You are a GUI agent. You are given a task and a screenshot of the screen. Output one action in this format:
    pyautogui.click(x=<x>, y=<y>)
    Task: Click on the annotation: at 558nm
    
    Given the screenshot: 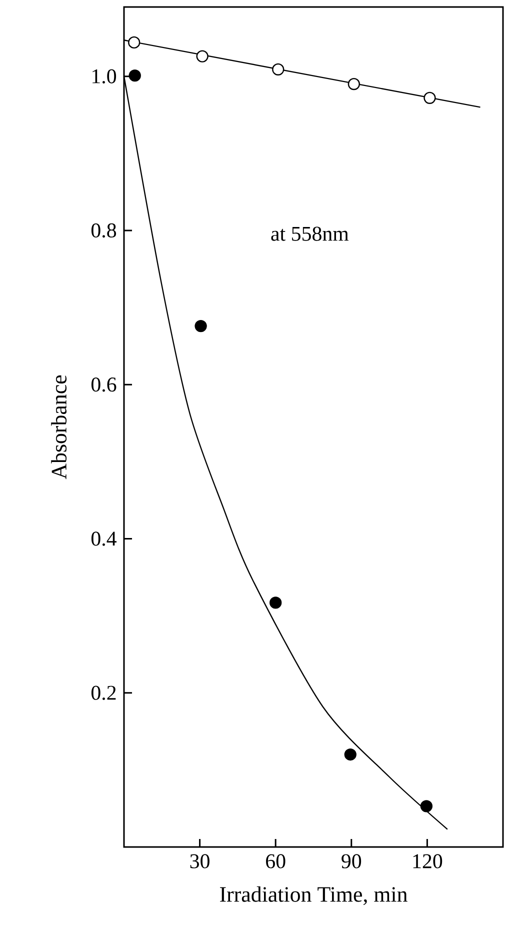 What is the action you would take?
    pyautogui.click(x=310, y=233)
    